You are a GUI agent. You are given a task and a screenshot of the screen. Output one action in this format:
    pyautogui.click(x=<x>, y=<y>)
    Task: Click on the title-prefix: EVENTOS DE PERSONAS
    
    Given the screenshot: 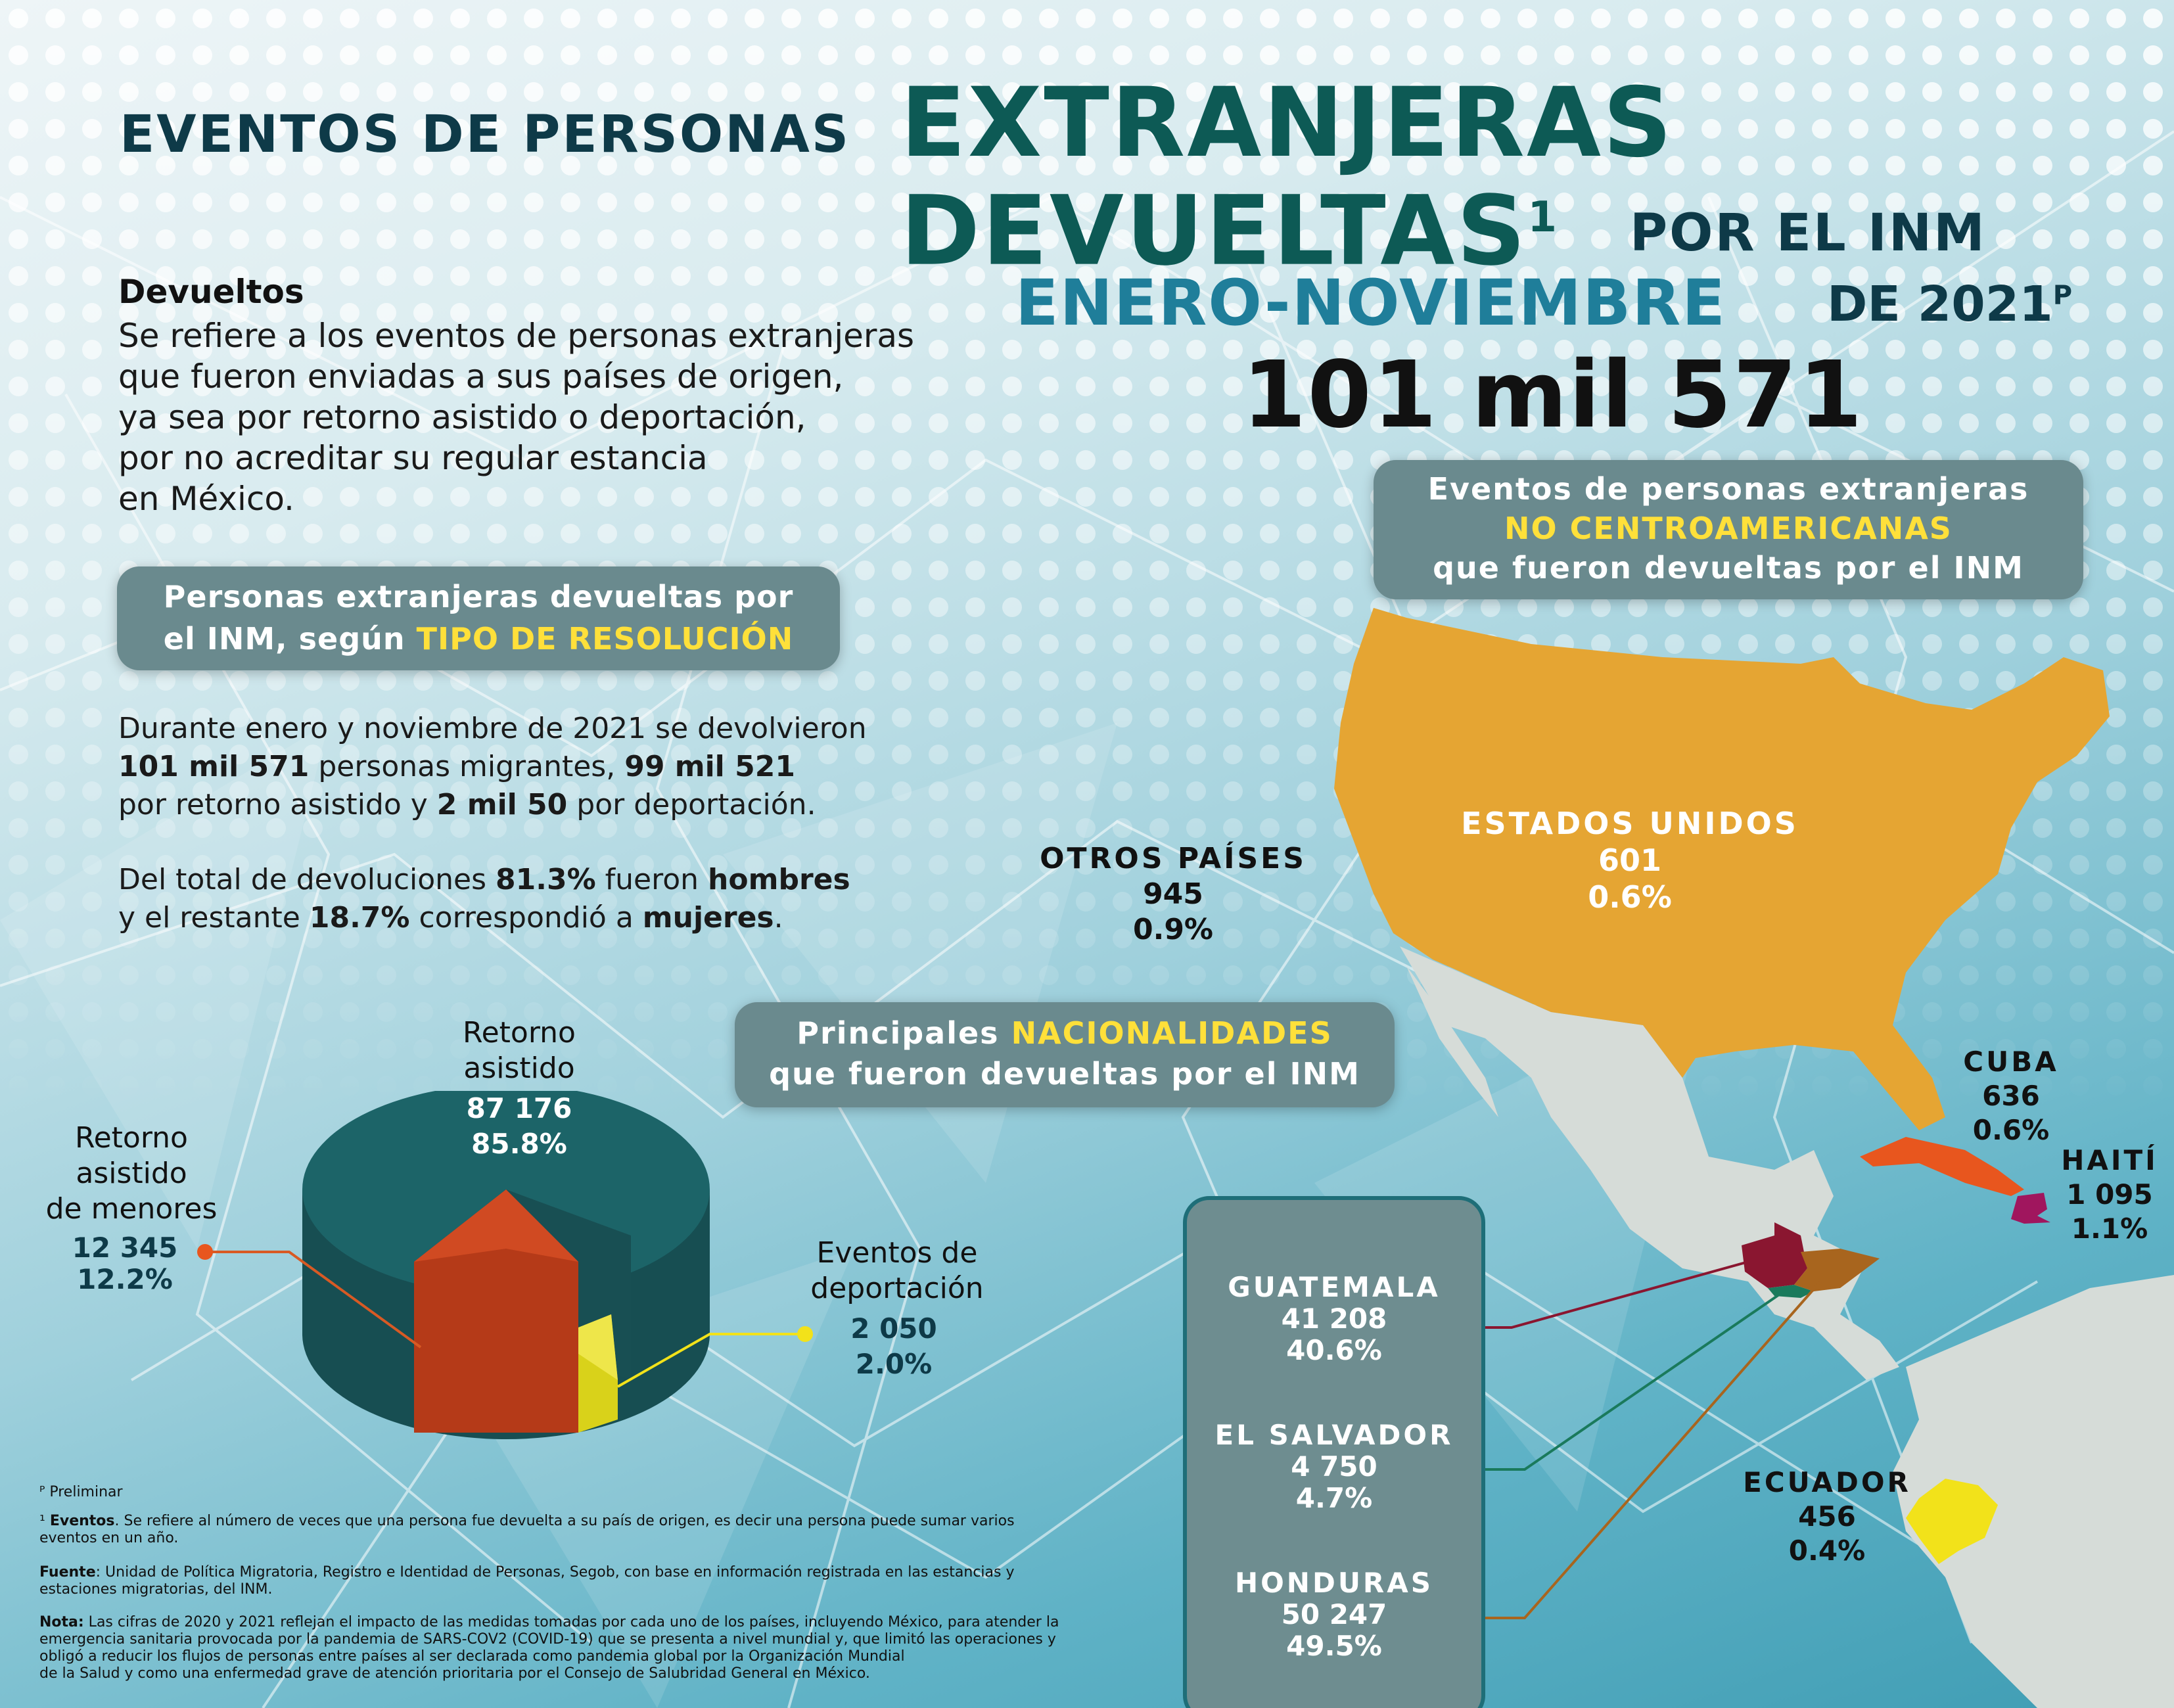 What is the action you would take?
    pyautogui.click(x=485, y=134)
    